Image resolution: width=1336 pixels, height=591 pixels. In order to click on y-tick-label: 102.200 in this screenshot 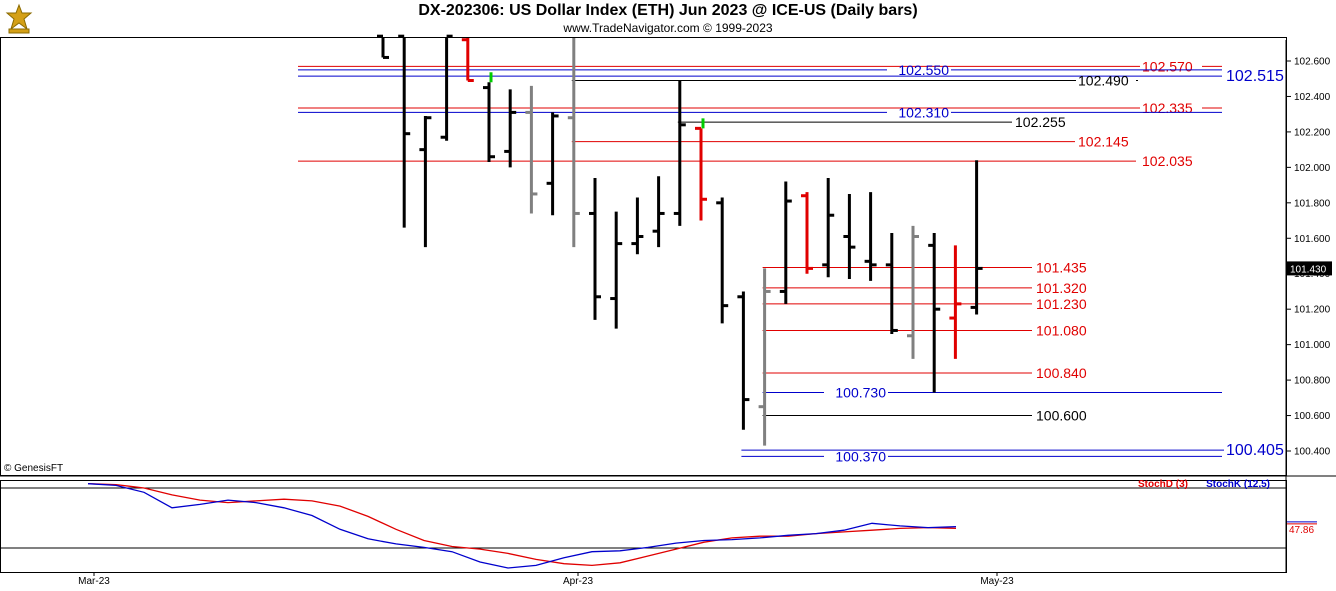, I will do `click(1312, 132)`.